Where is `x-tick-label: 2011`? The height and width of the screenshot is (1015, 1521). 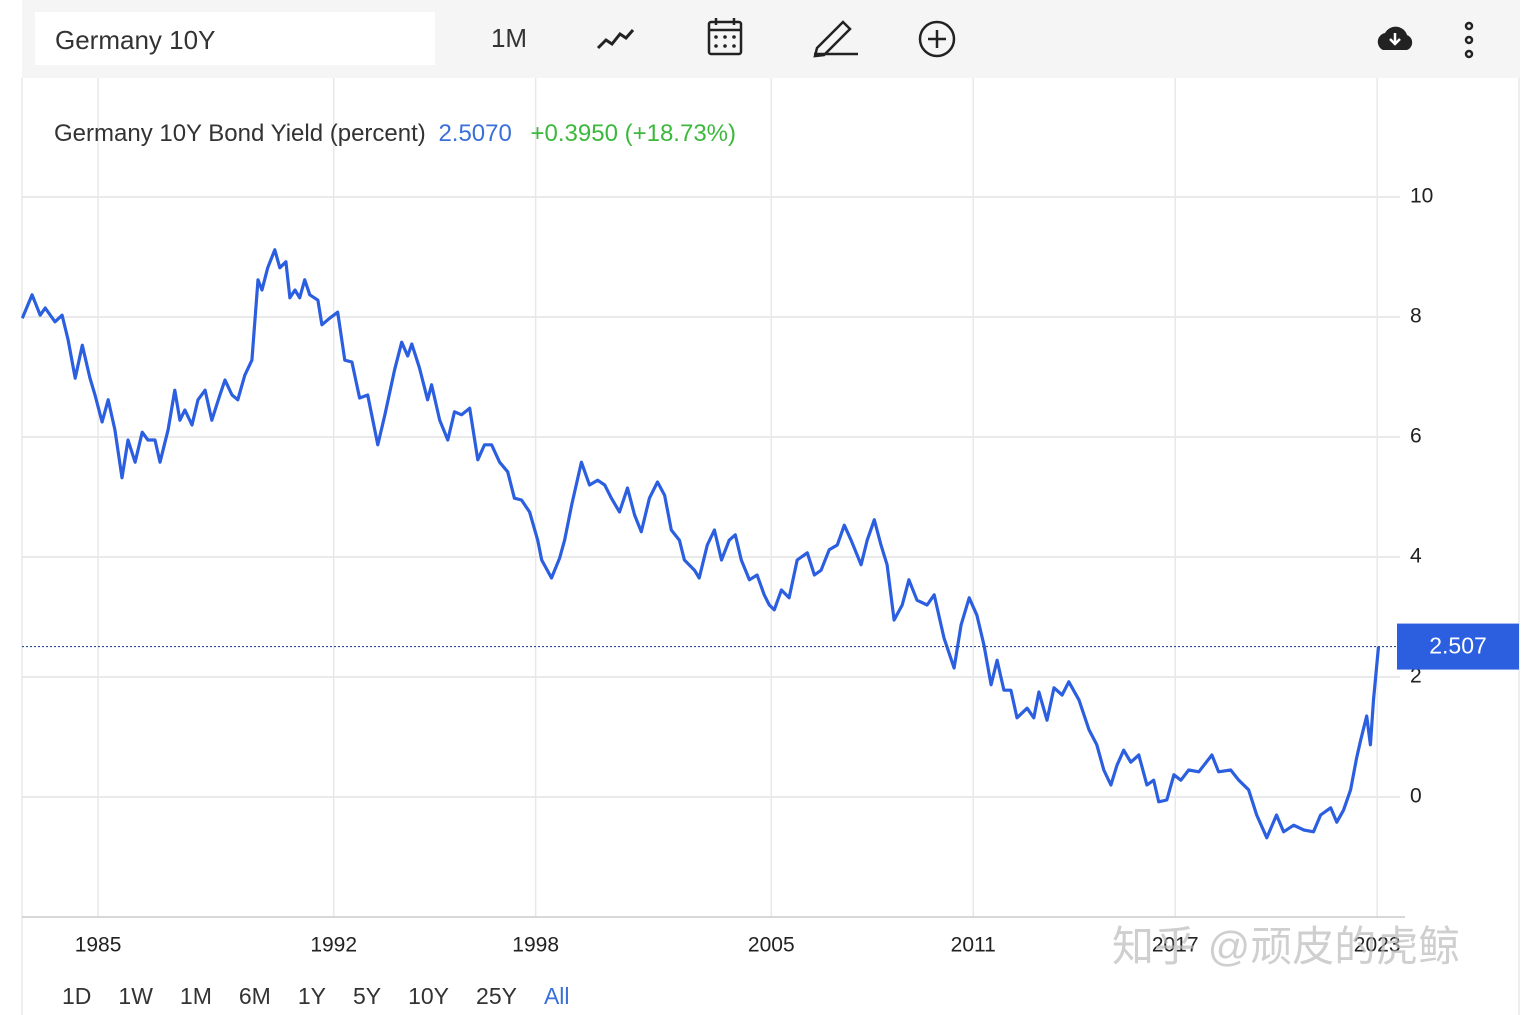 x-tick-label: 2011 is located at coordinates (973, 945).